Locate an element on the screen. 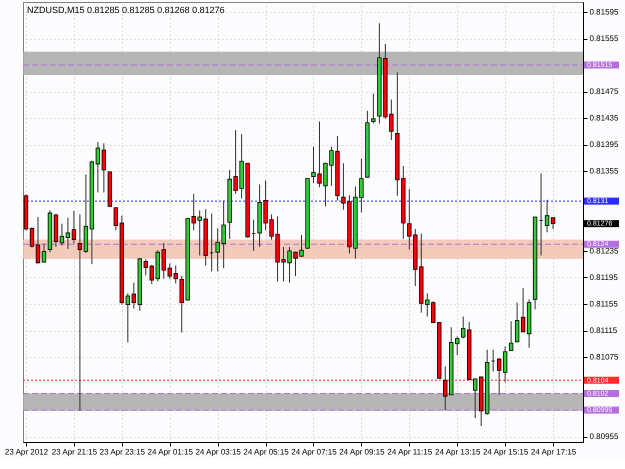  x-tick-label: 23 Apr 23:15 is located at coordinates (123, 452).